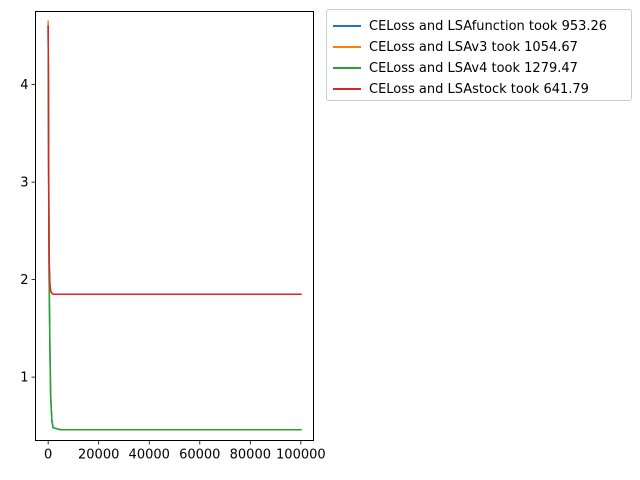 The image size is (640, 480). Describe the element at coordinates (28, 232) in the screenshot. I see `y-axis: 1 2 3 4` at that location.